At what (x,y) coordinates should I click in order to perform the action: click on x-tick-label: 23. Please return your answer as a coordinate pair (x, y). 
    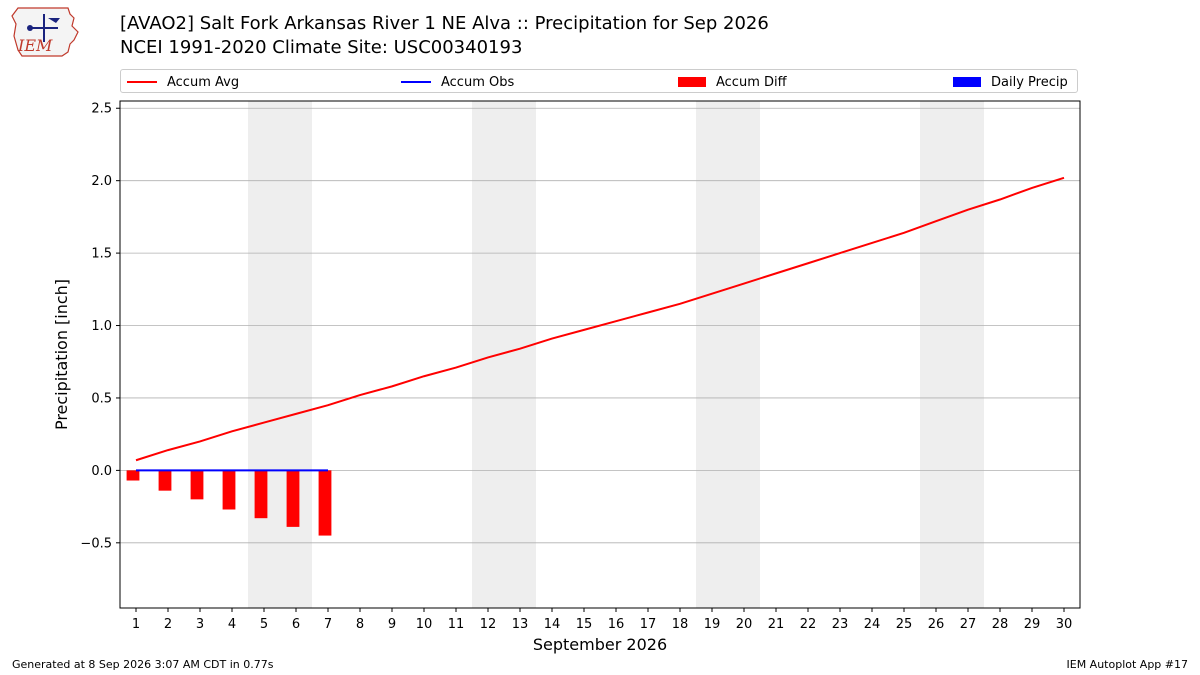
    Looking at the image, I should click on (840, 624).